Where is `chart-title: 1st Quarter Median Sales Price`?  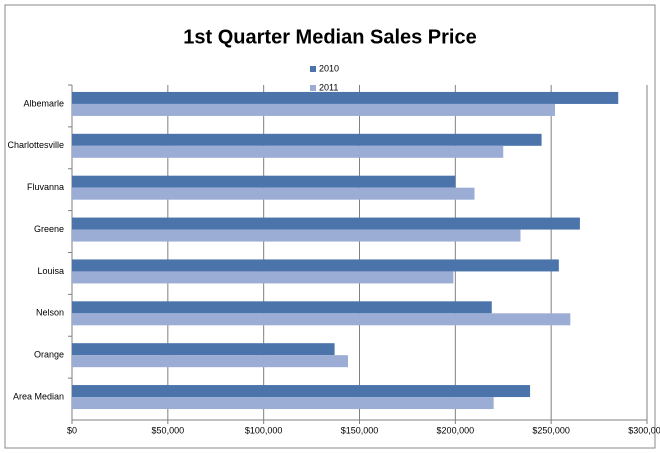 chart-title: 1st Quarter Median Sales Price is located at coordinates (329, 37).